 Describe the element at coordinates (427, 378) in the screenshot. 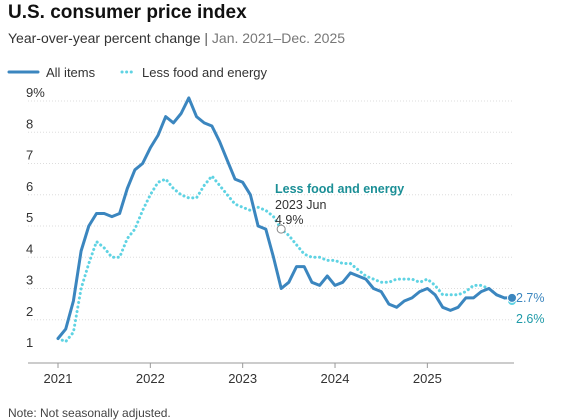

I see `x-tick-label: 2025` at that location.